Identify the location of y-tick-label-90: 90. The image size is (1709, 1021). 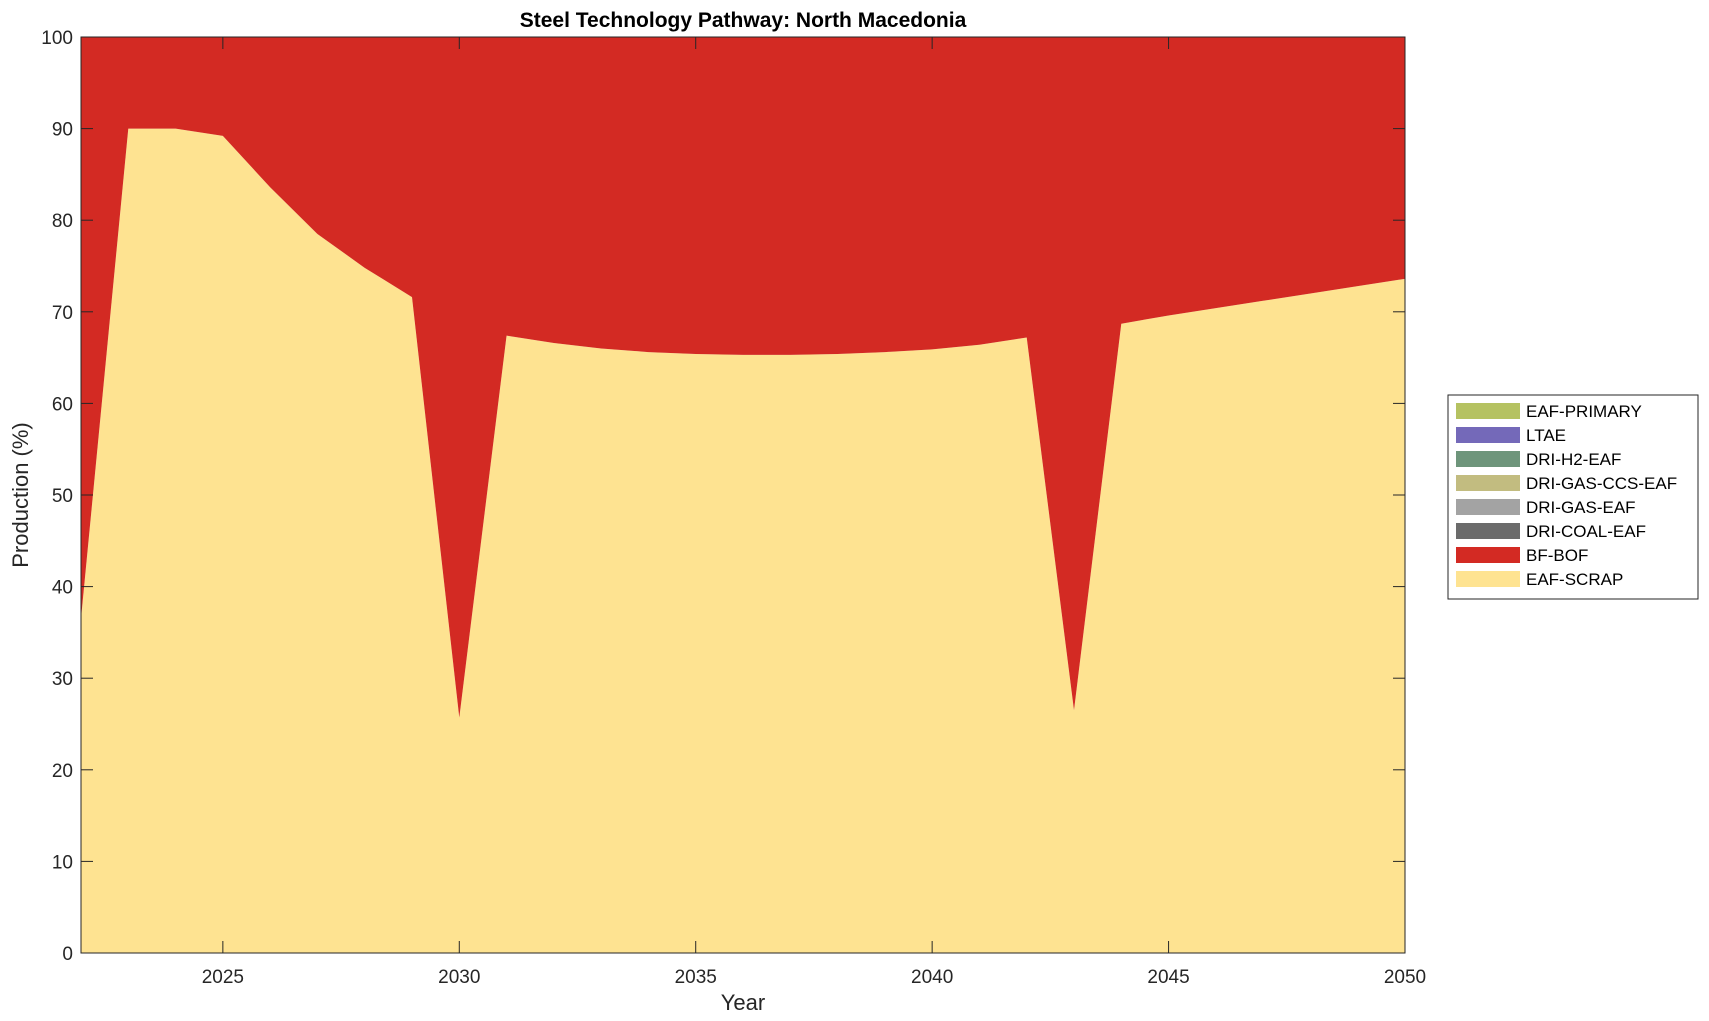
(62, 130).